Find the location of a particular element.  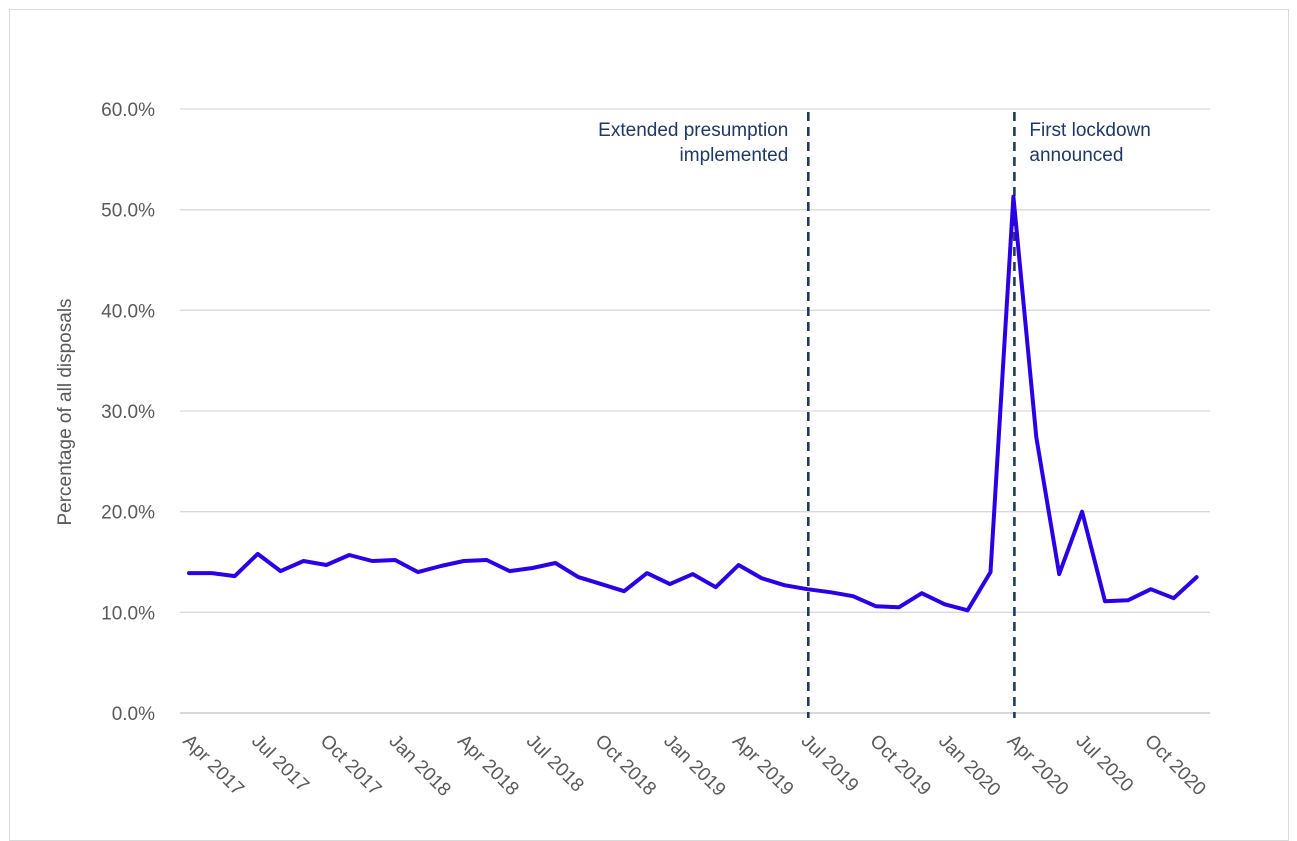

y-tick-label: 30.0% is located at coordinates (128, 412).